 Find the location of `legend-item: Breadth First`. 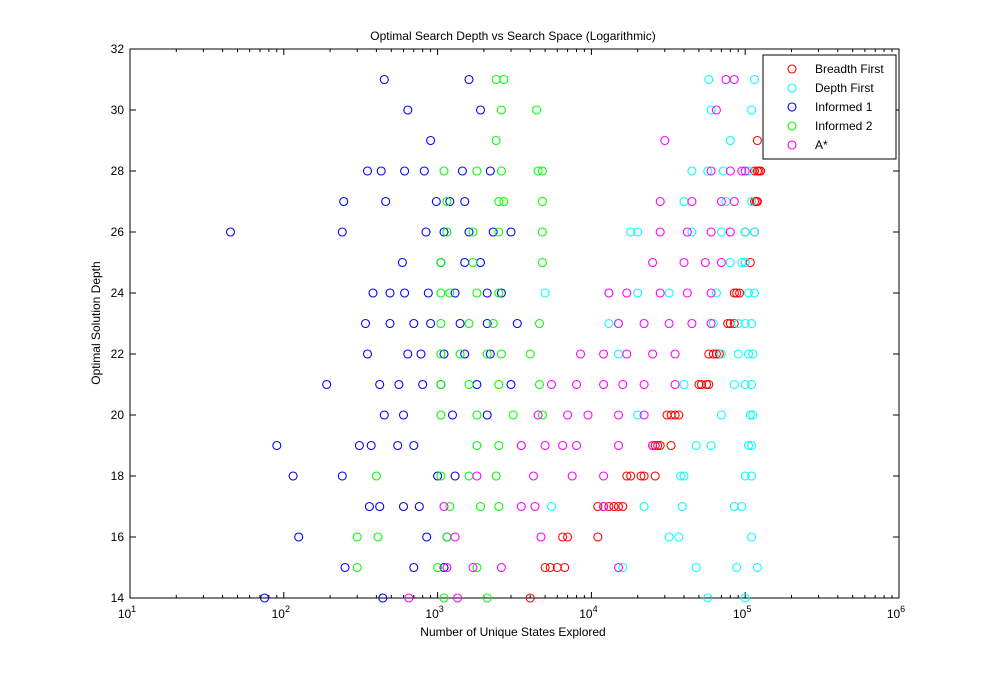

legend-item: Breadth First is located at coordinates (835, 69).